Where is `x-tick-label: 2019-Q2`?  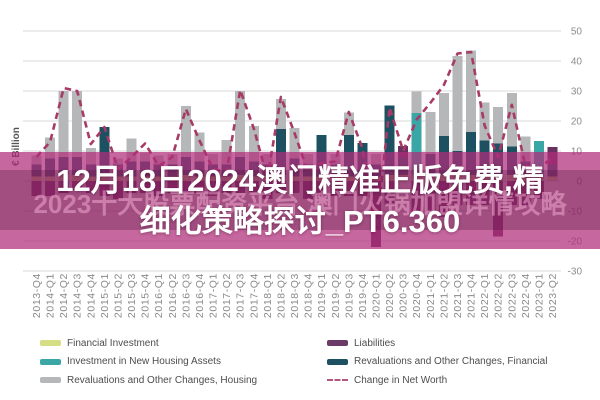
x-tick-label: 2019-Q2 is located at coordinates (336, 295).